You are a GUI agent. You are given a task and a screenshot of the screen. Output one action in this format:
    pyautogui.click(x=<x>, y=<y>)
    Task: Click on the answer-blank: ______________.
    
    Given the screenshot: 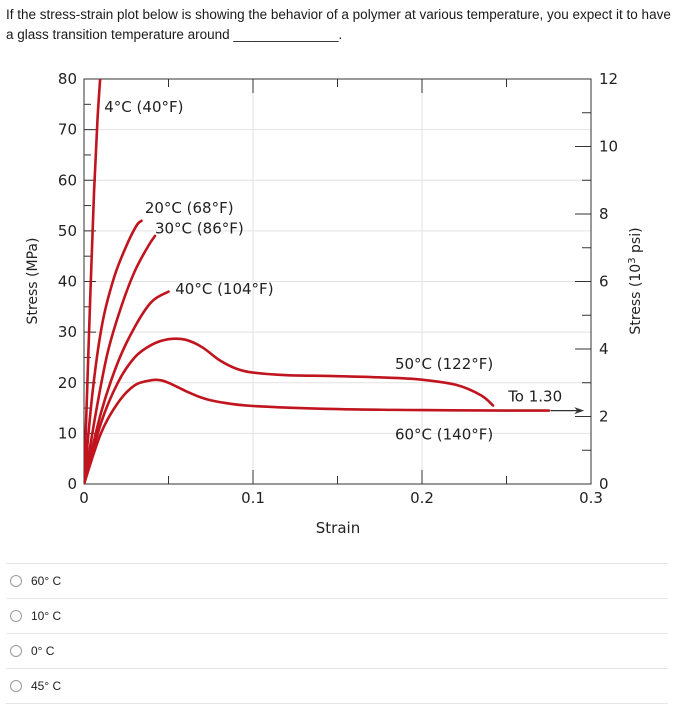 What is the action you would take?
    pyautogui.click(x=288, y=34)
    